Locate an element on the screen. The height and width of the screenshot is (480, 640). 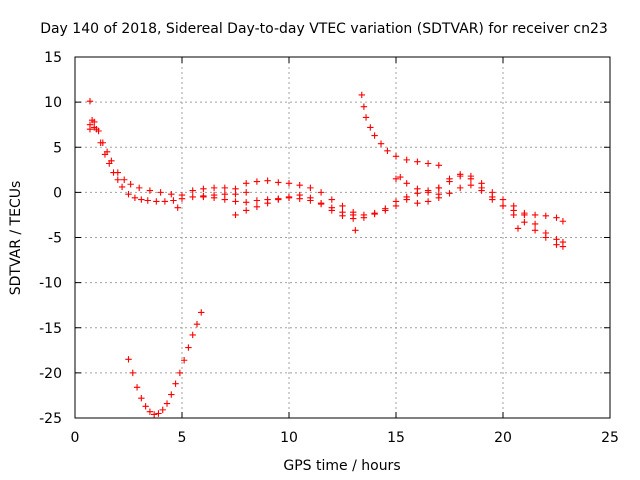
x-tick-label: 5 is located at coordinates (182, 438).